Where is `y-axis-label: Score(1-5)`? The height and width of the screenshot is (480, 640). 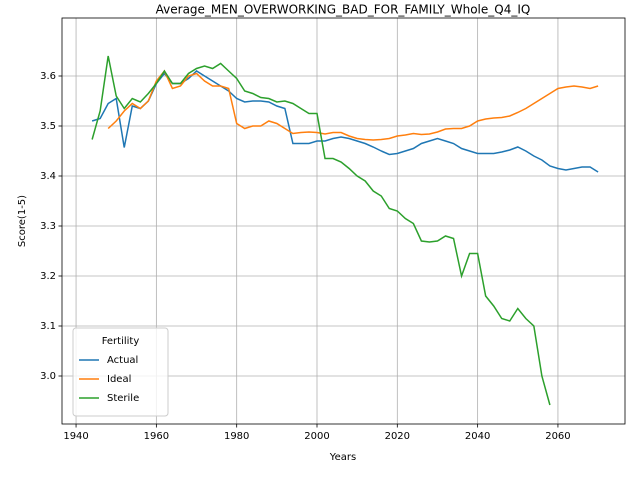 y-axis-label: Score(1-5) is located at coordinates (22, 221).